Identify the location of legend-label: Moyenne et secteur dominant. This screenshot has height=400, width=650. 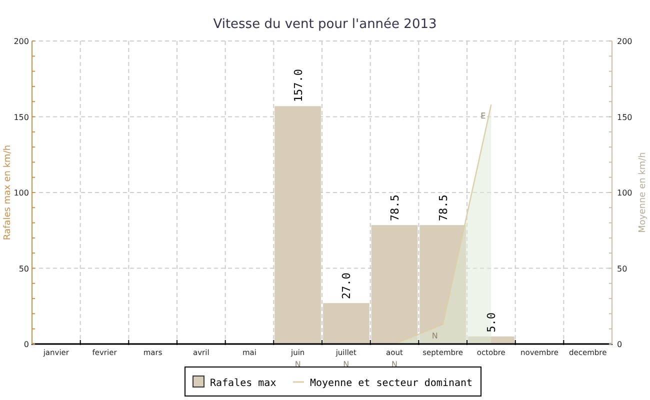
(391, 383).